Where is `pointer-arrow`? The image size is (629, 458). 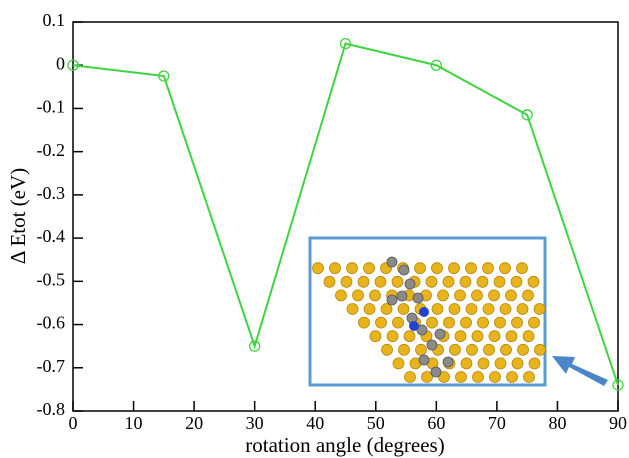
pointer-arrow is located at coordinates (580, 371).